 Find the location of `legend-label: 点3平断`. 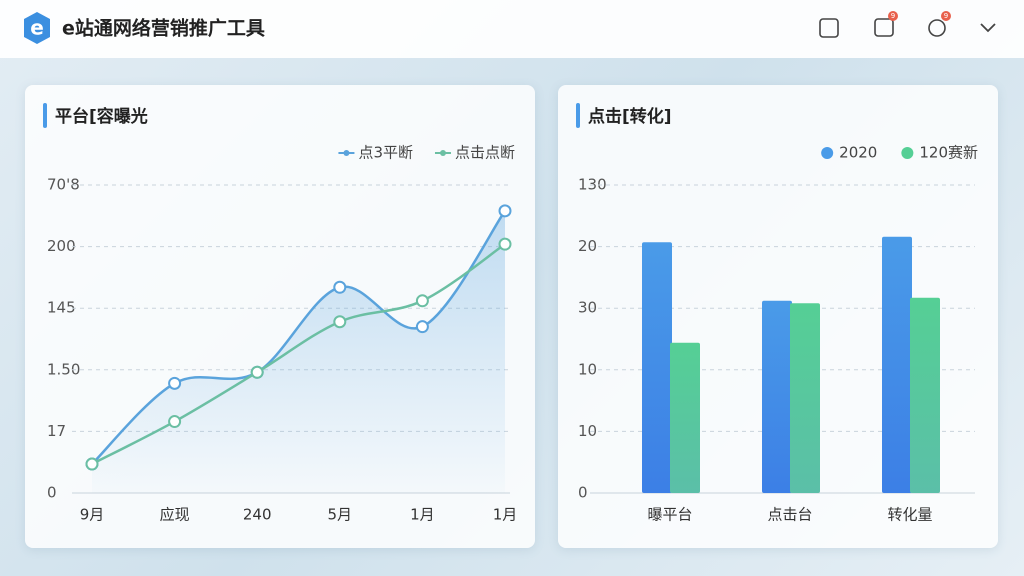

legend-label: 点3平断 is located at coordinates (385, 153).